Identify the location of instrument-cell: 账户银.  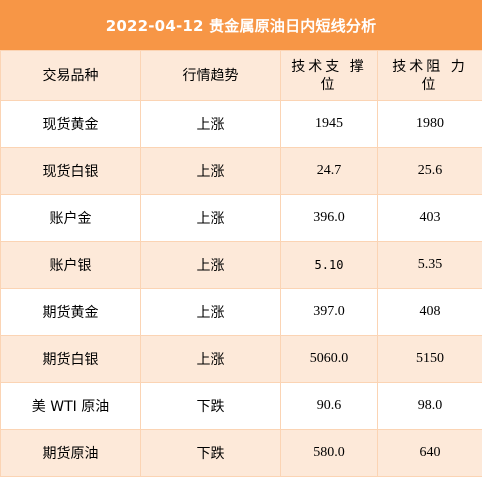
(70, 265).